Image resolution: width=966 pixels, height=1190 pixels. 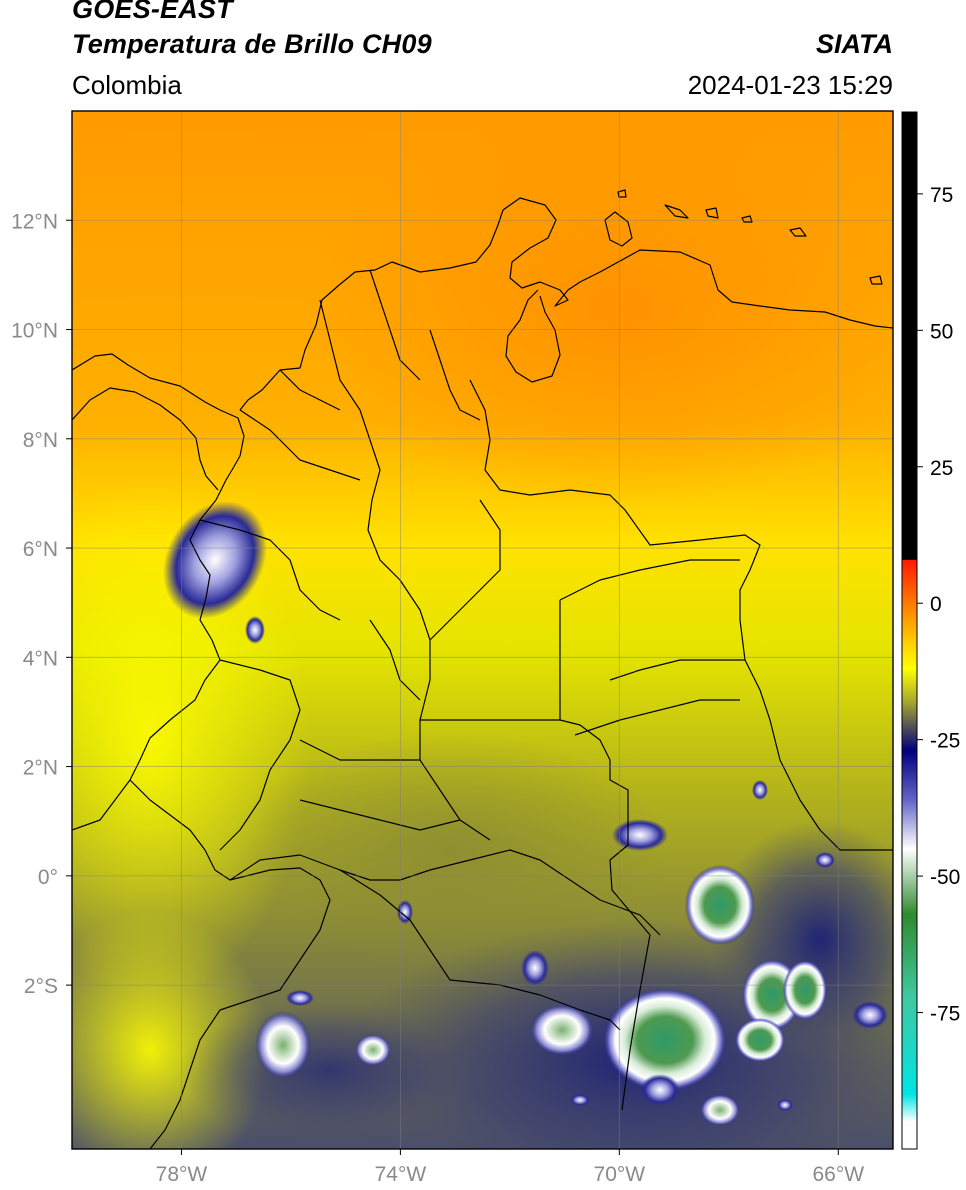 What do you see at coordinates (941, 468) in the screenshot?
I see `colorbar-tick-label: 25` at bounding box center [941, 468].